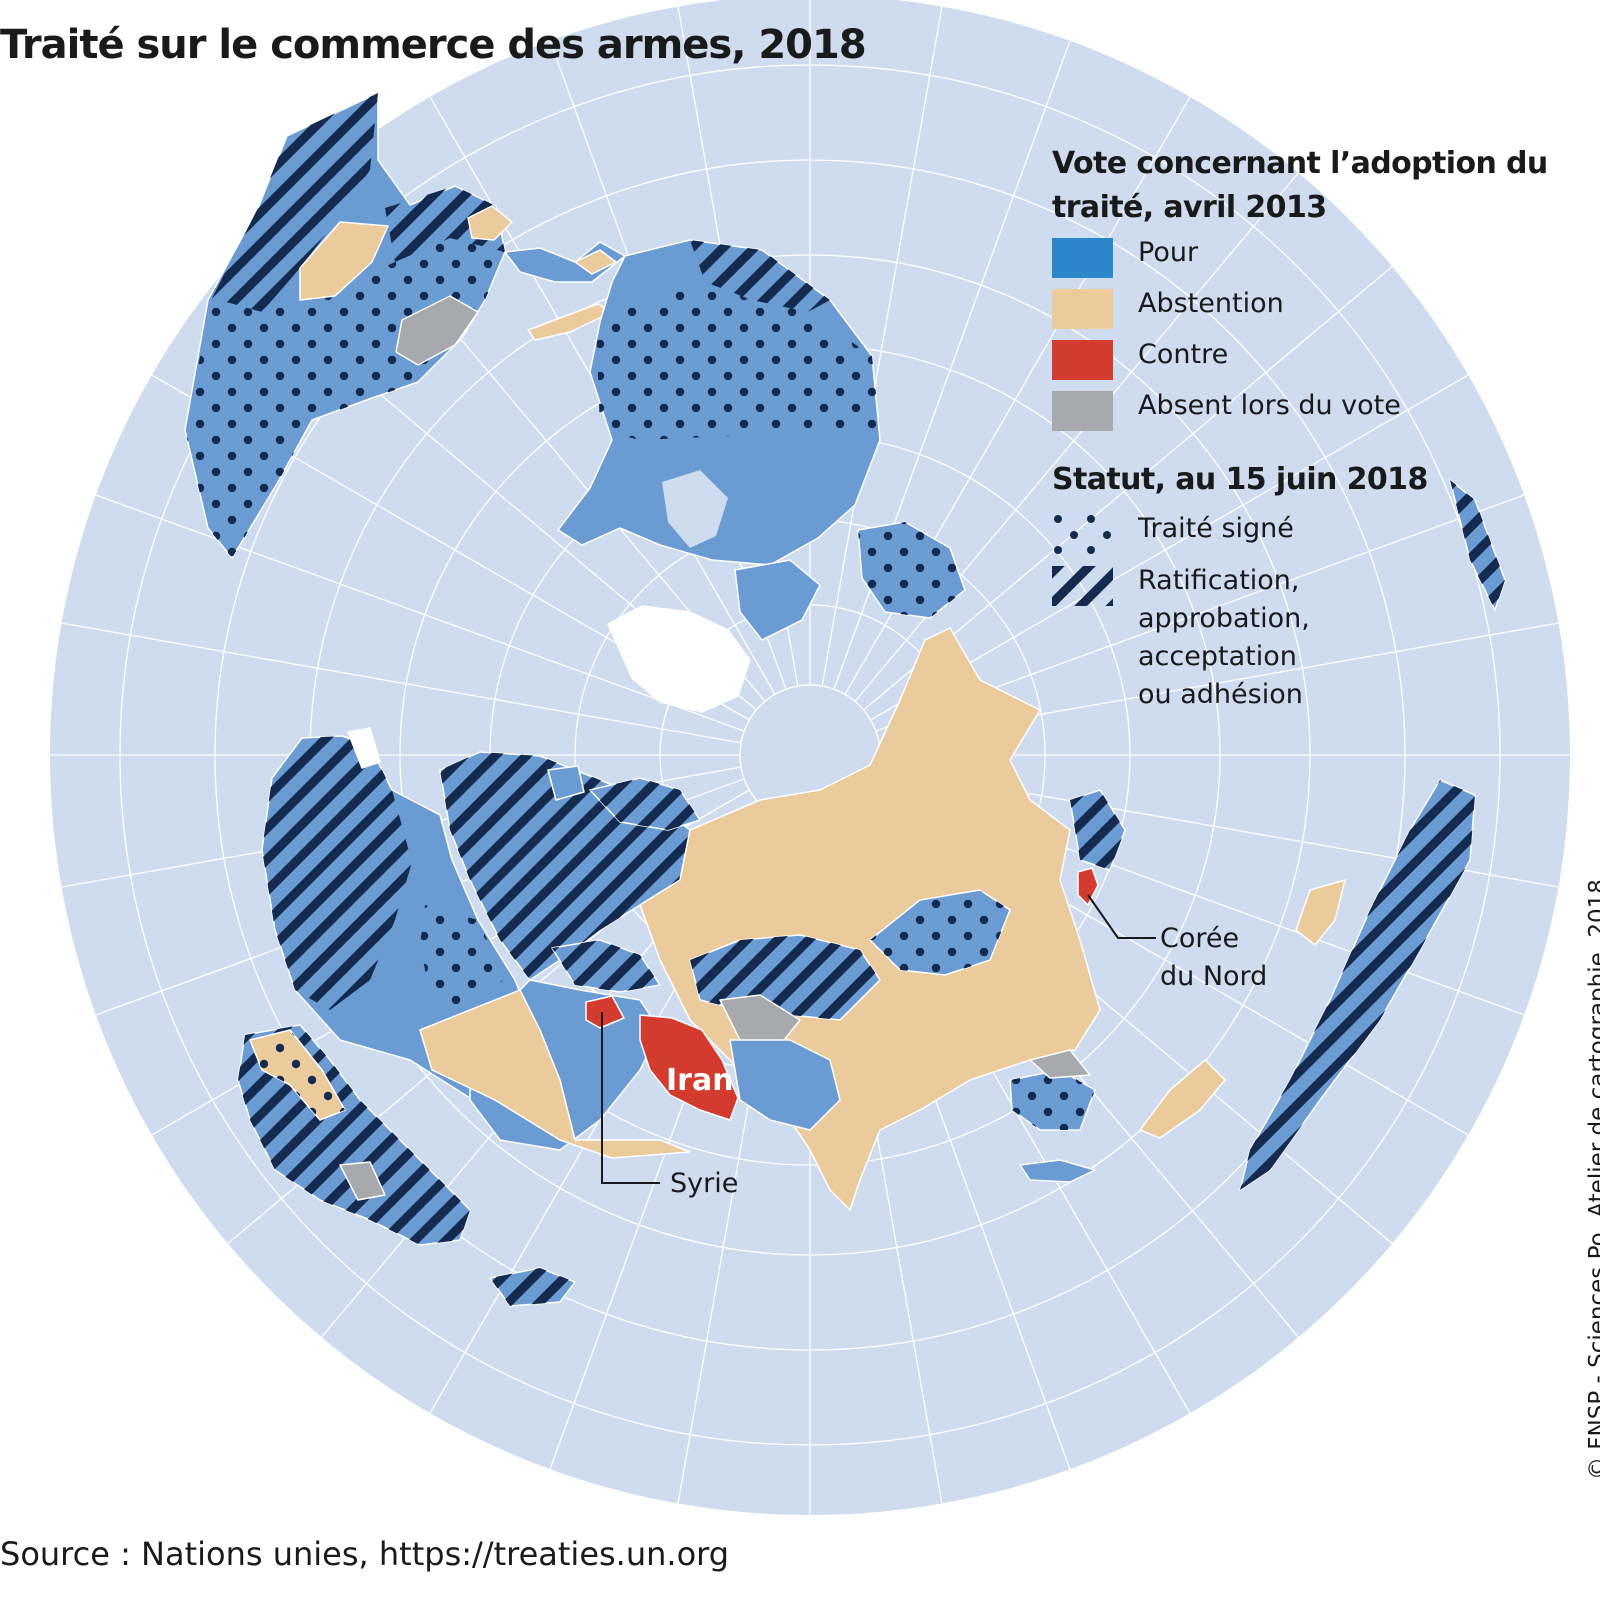 The height and width of the screenshot is (1598, 1600). What do you see at coordinates (462, 957) in the screenshot?
I see `land-africa-dots` at bounding box center [462, 957].